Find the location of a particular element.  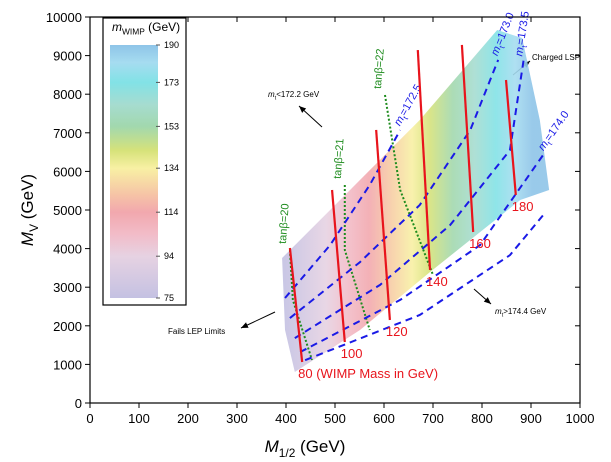

colorbar is located at coordinates (134, 171).